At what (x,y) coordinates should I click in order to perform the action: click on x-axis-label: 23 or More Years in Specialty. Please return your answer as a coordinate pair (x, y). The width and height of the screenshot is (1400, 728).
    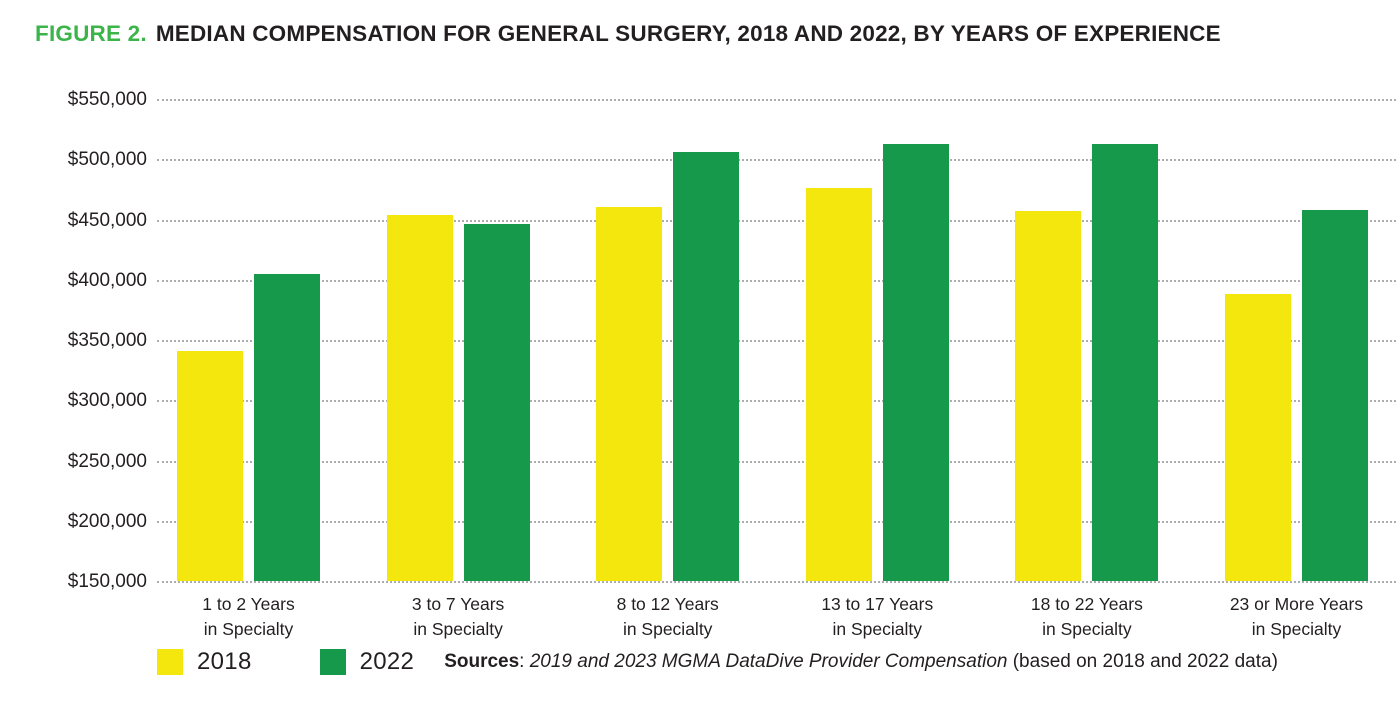
    Looking at the image, I should click on (1296, 616).